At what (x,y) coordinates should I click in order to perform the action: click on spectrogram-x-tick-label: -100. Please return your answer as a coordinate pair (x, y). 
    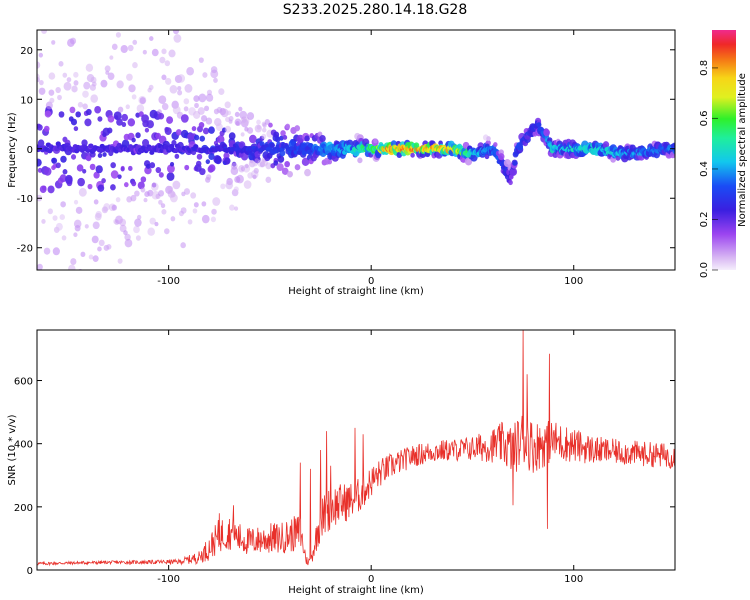
    Looking at the image, I should click on (168, 281).